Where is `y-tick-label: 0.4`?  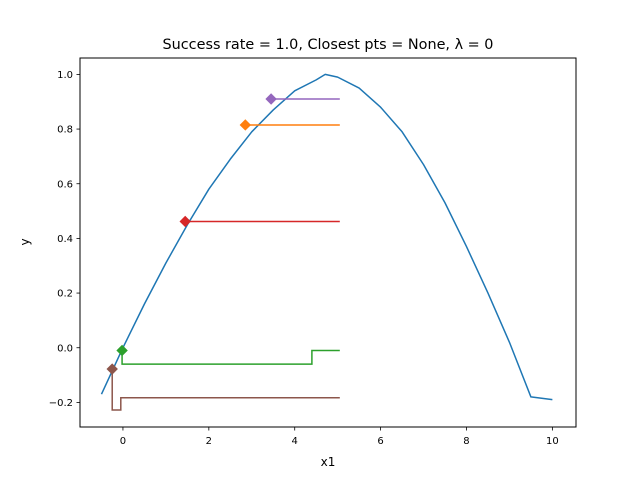
y-tick-label: 0.4 is located at coordinates (65, 239).